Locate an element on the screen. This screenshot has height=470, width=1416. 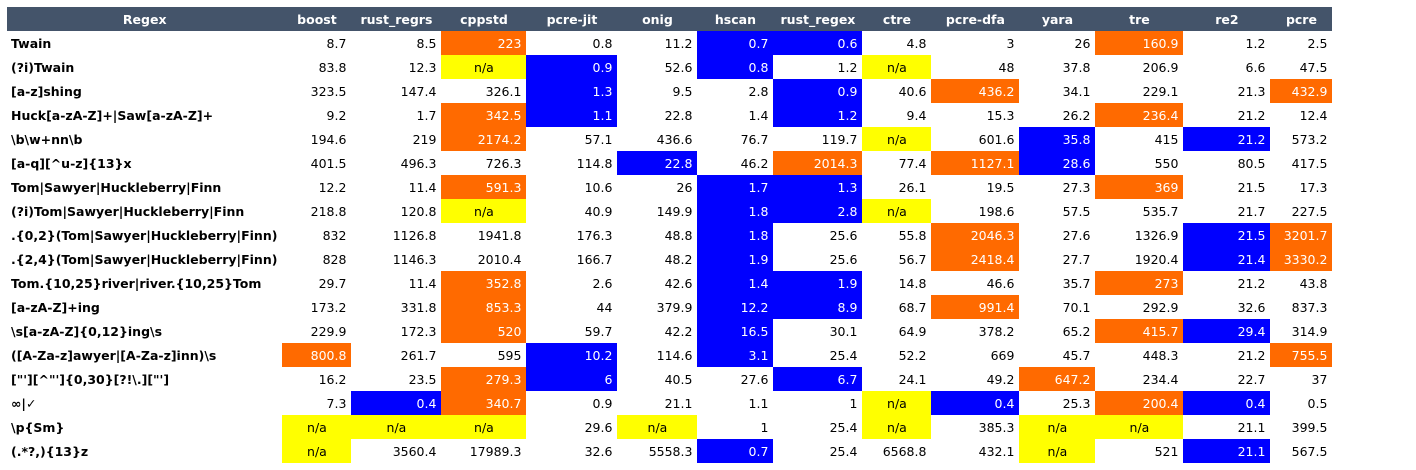
value-cell: 21.1 is located at coordinates (678, 403).